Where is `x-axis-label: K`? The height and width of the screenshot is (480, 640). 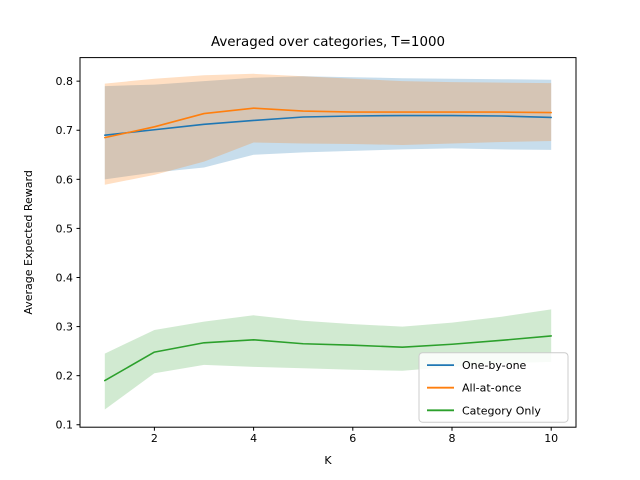
x-axis-label: K is located at coordinates (328, 460).